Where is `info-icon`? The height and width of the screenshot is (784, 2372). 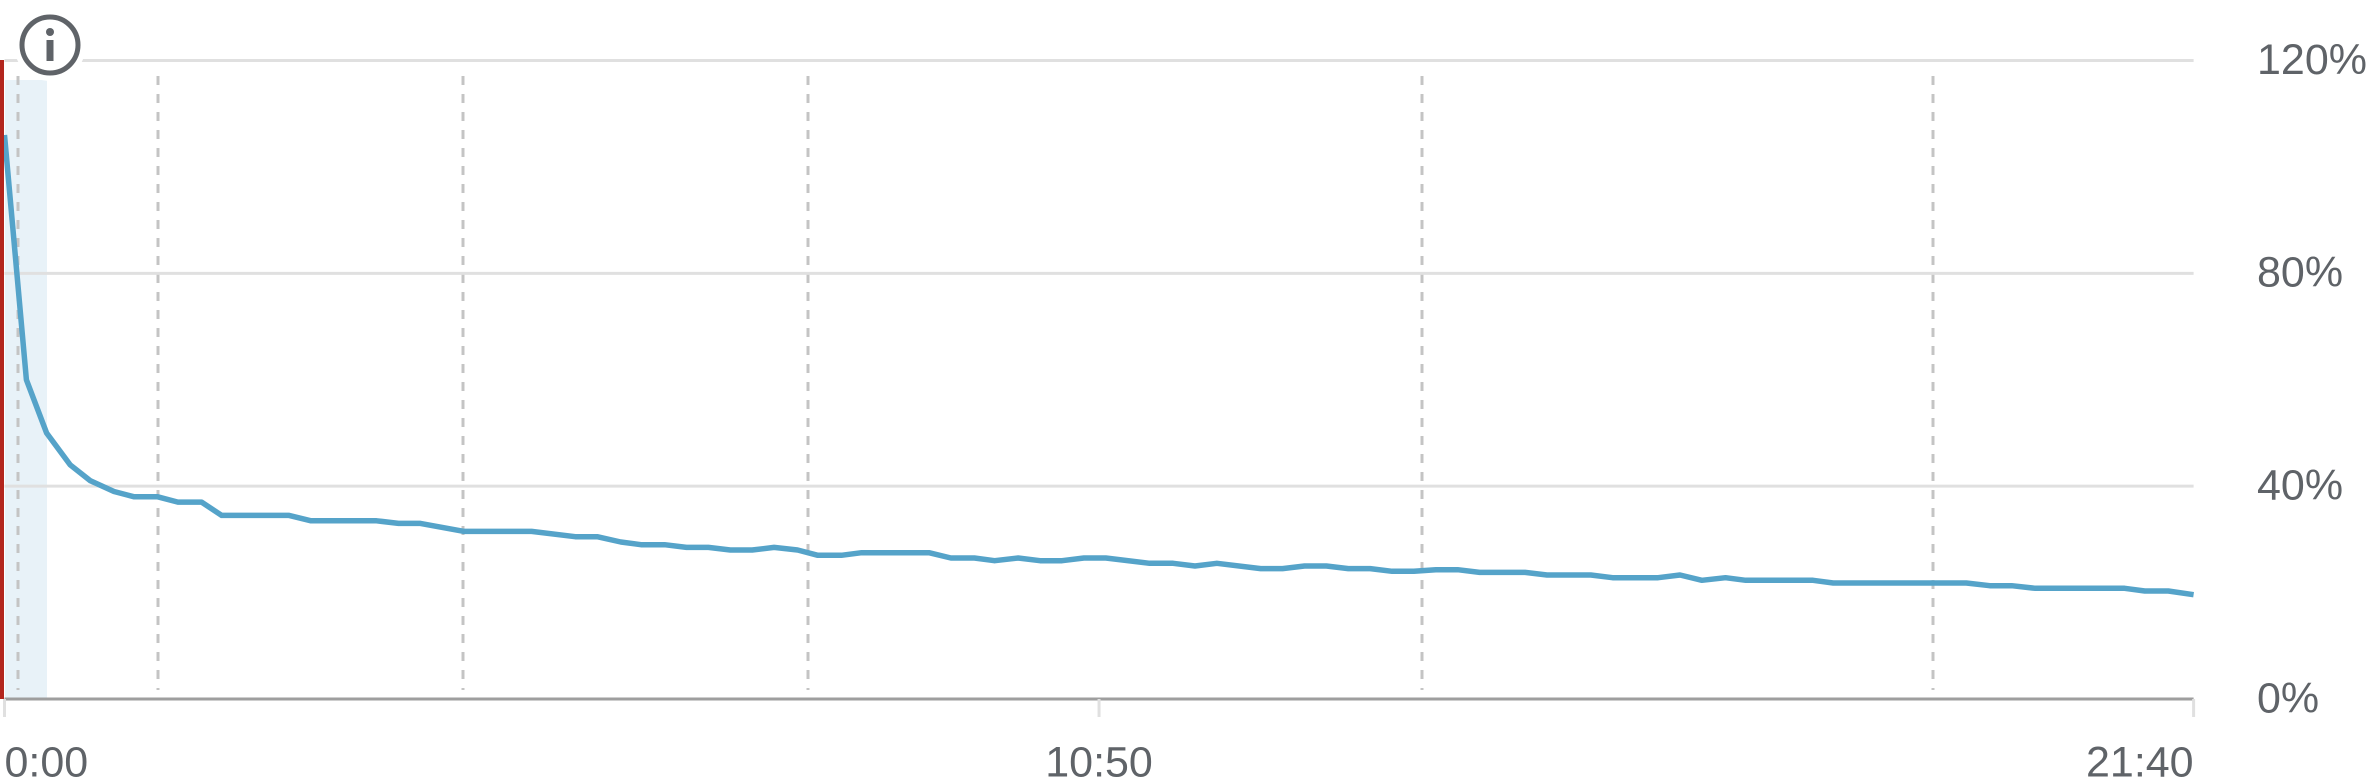 info-icon is located at coordinates (50, 45).